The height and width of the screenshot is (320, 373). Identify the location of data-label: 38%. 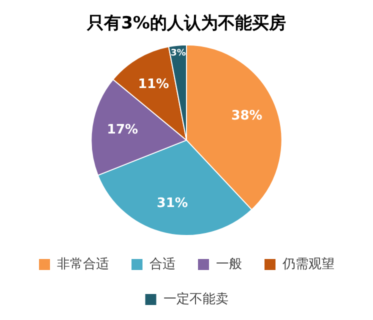
(246, 116).